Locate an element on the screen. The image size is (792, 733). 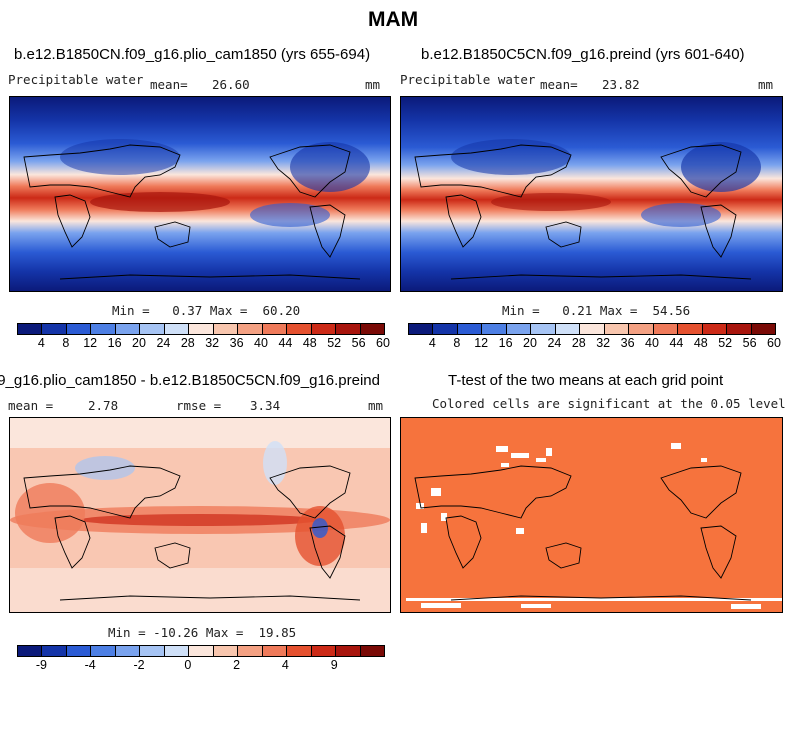
panel2-colorbar-tick-label: 16 is located at coordinates (505, 343).